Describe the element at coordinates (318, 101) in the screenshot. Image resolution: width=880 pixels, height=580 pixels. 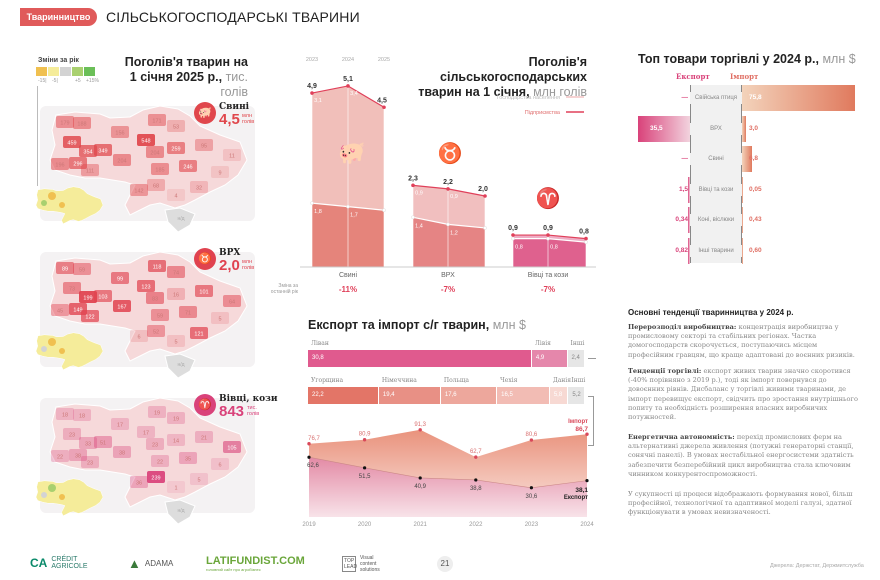
I see `upper-label: 3,1` at that location.